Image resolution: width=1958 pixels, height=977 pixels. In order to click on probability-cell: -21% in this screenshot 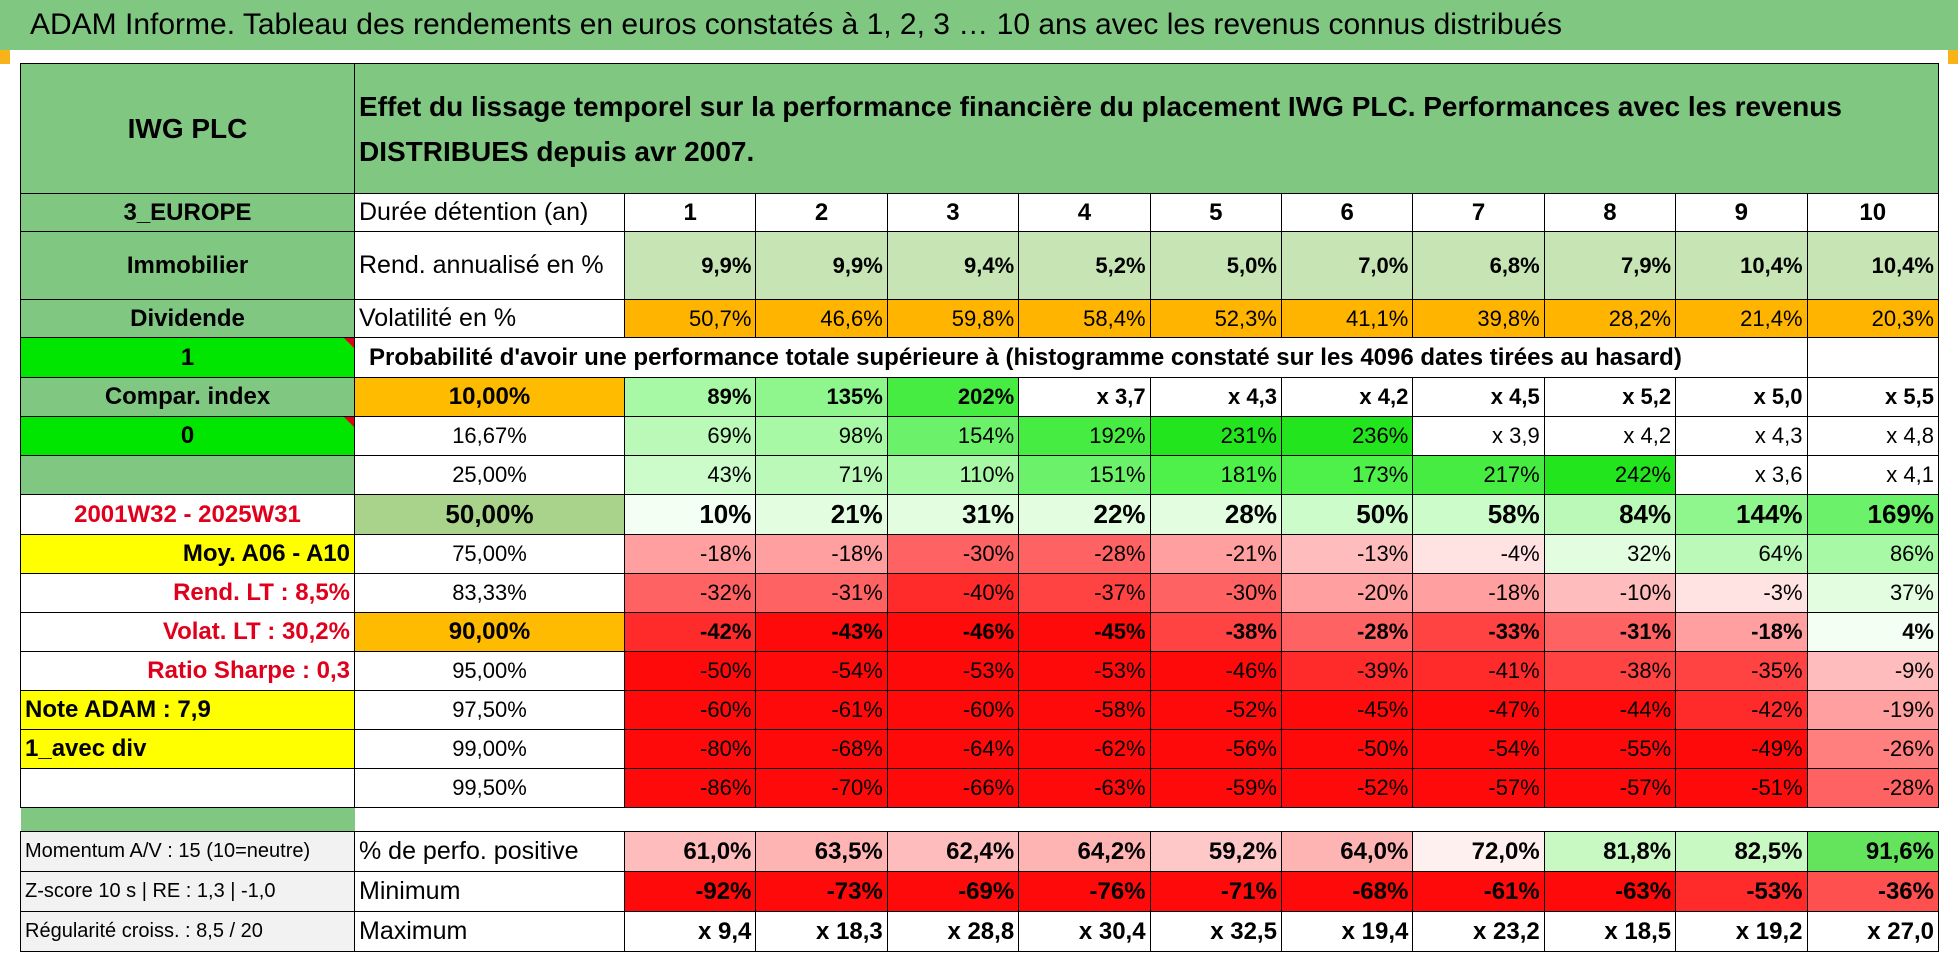, I will do `click(1215, 554)`.